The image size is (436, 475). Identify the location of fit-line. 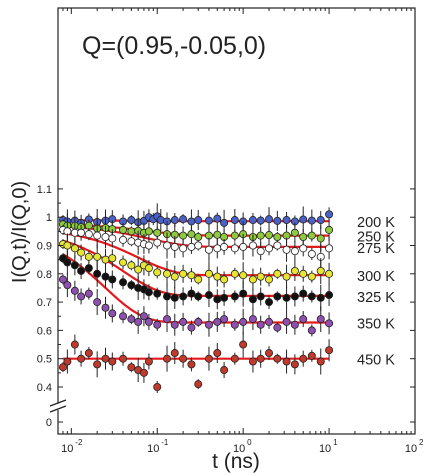
(196, 288).